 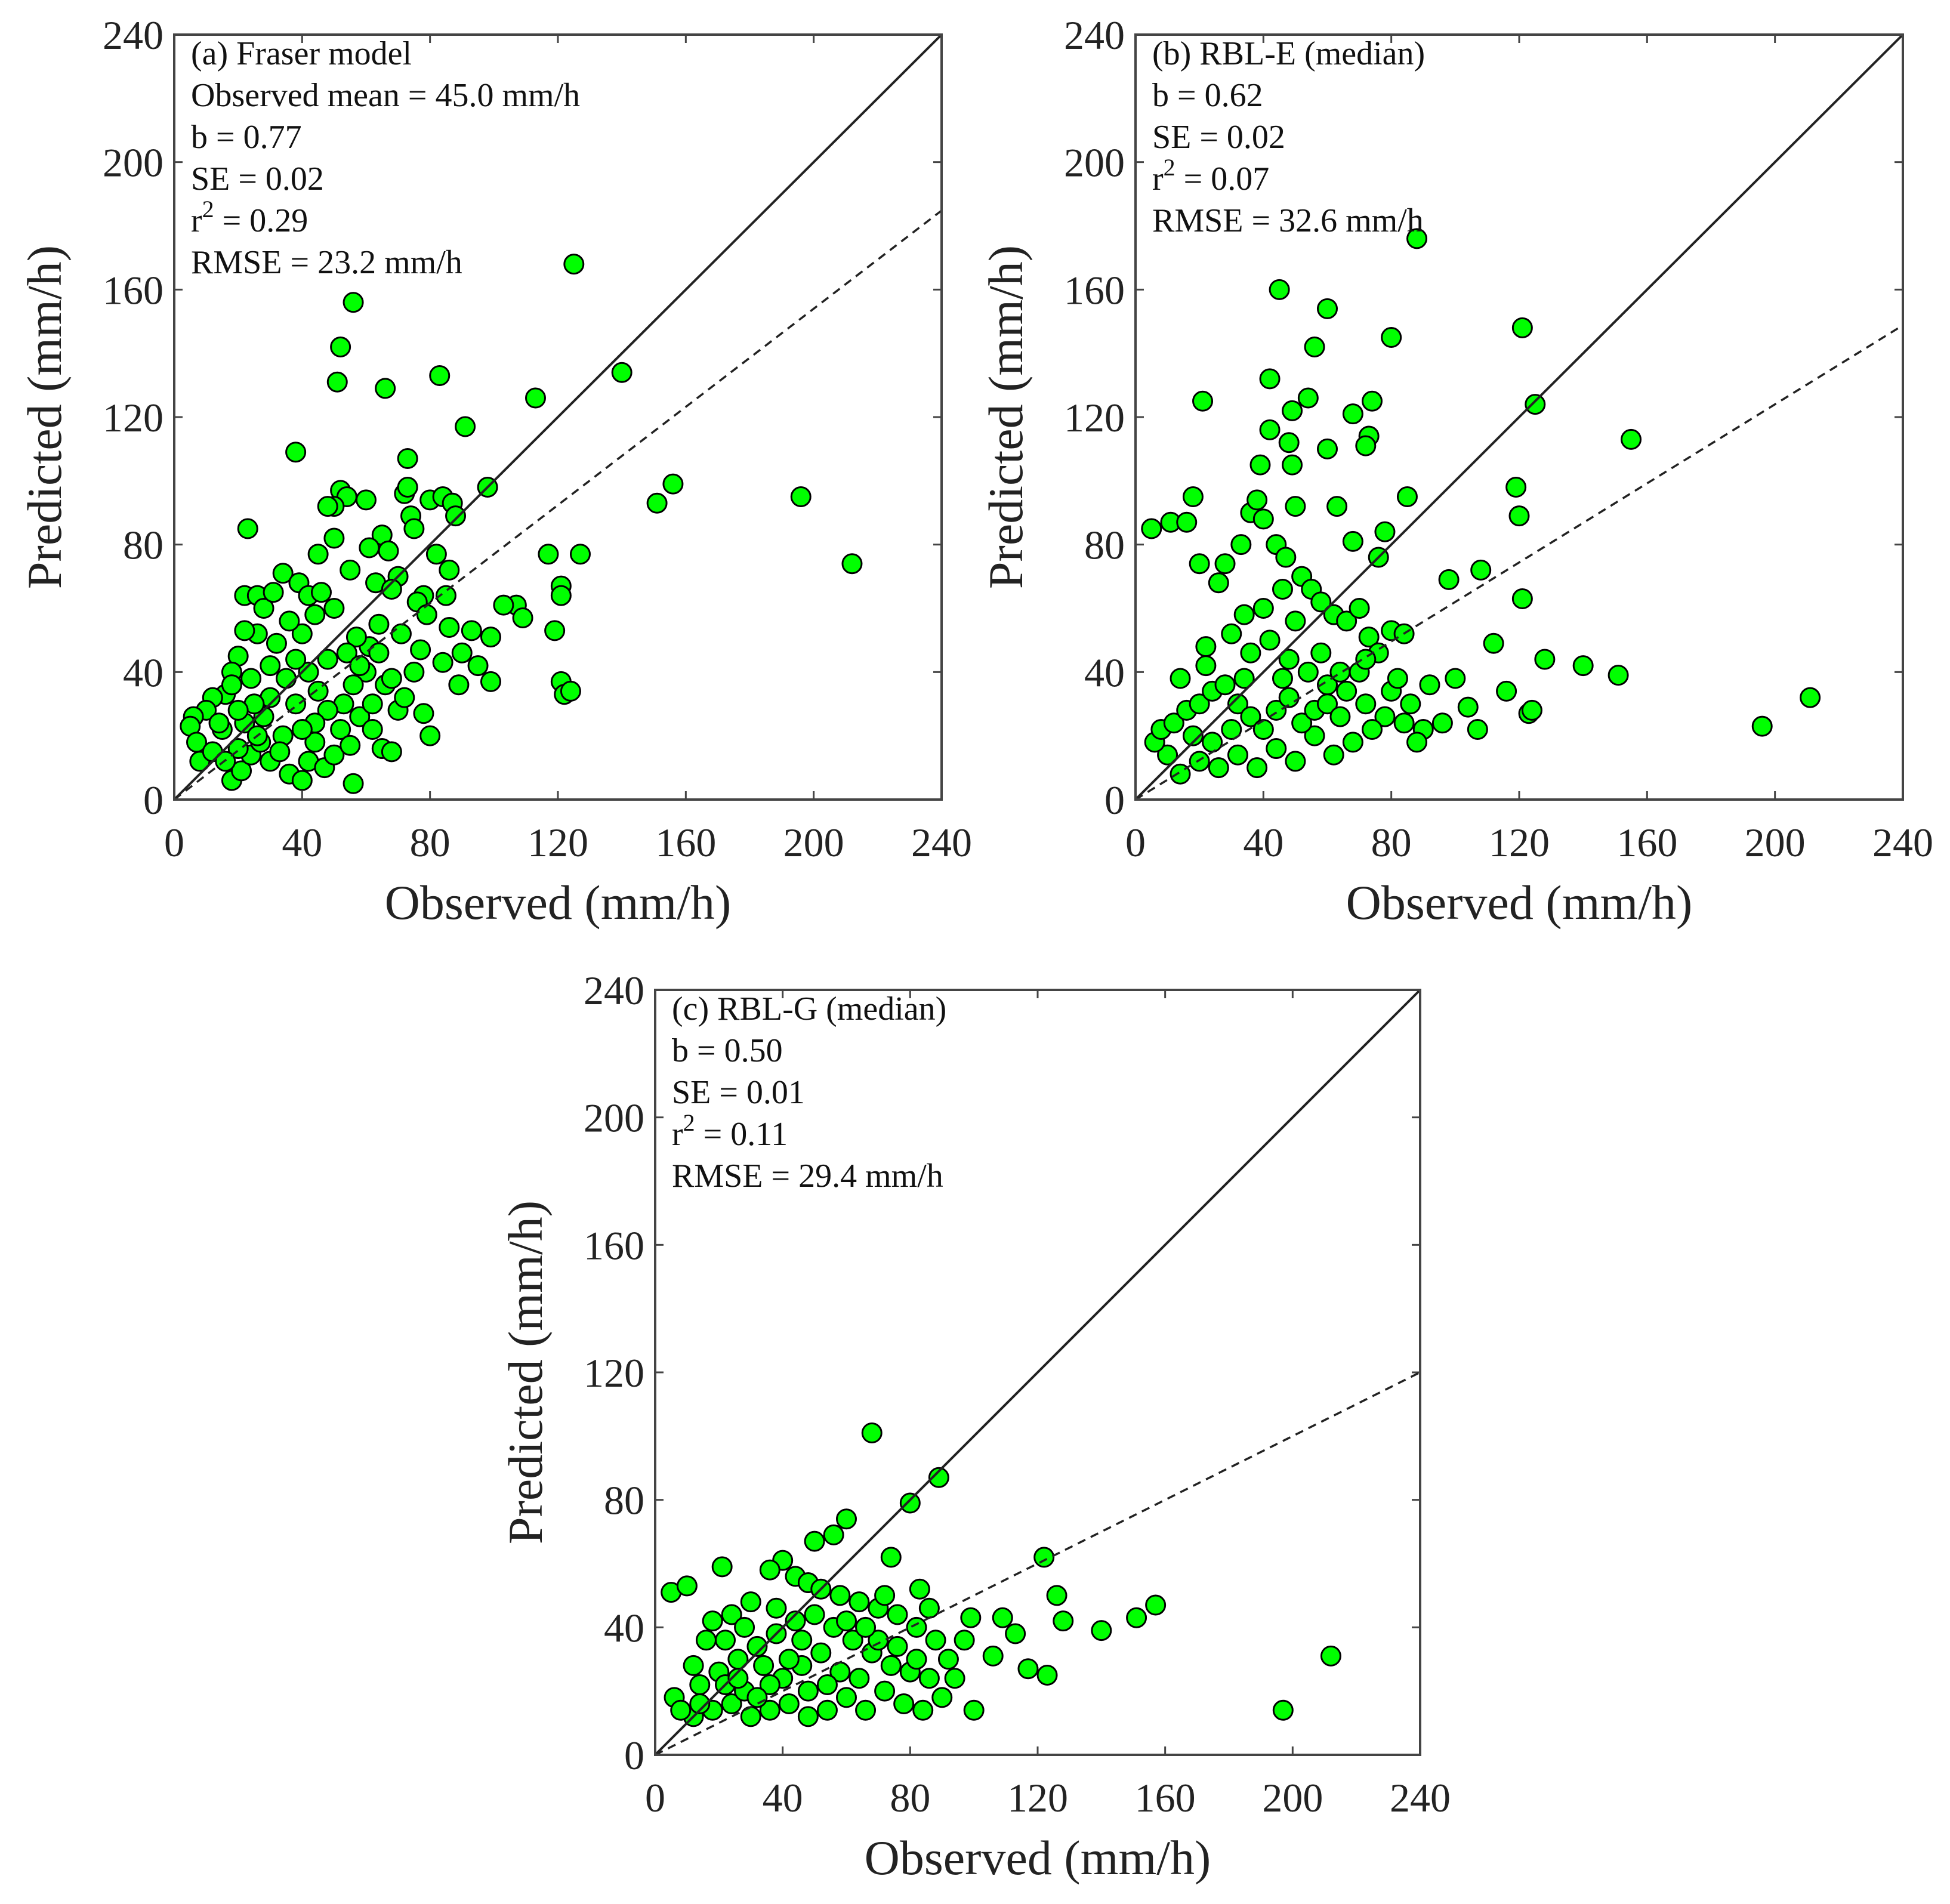 I want to click on y-tick-label: 120, so click(x=614, y=1373).